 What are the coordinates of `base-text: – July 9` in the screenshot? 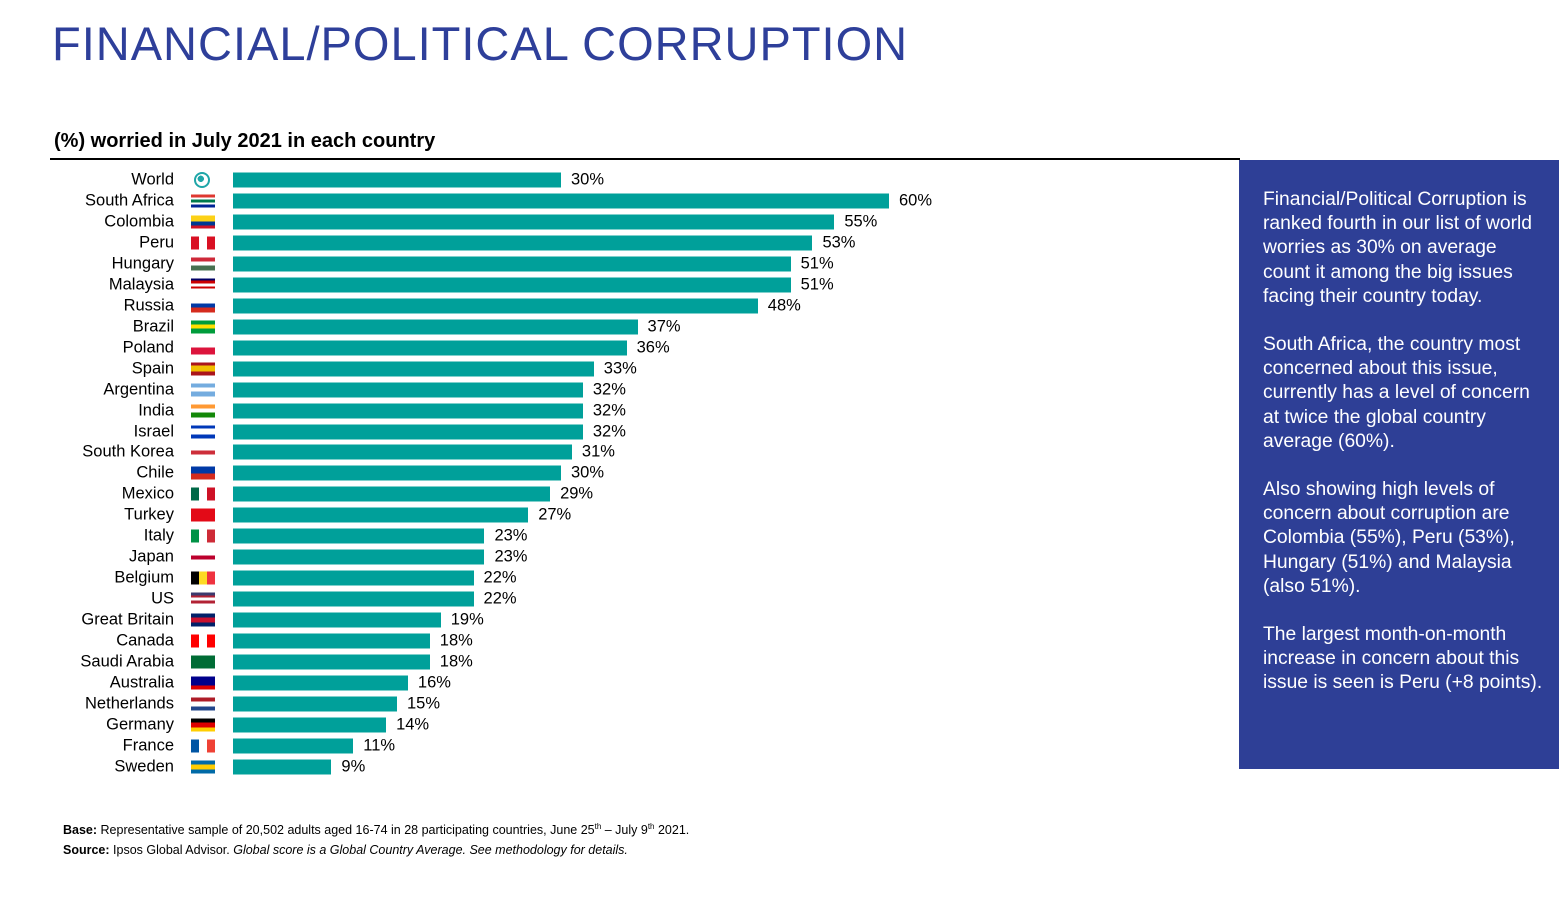 It's located at (624, 830).